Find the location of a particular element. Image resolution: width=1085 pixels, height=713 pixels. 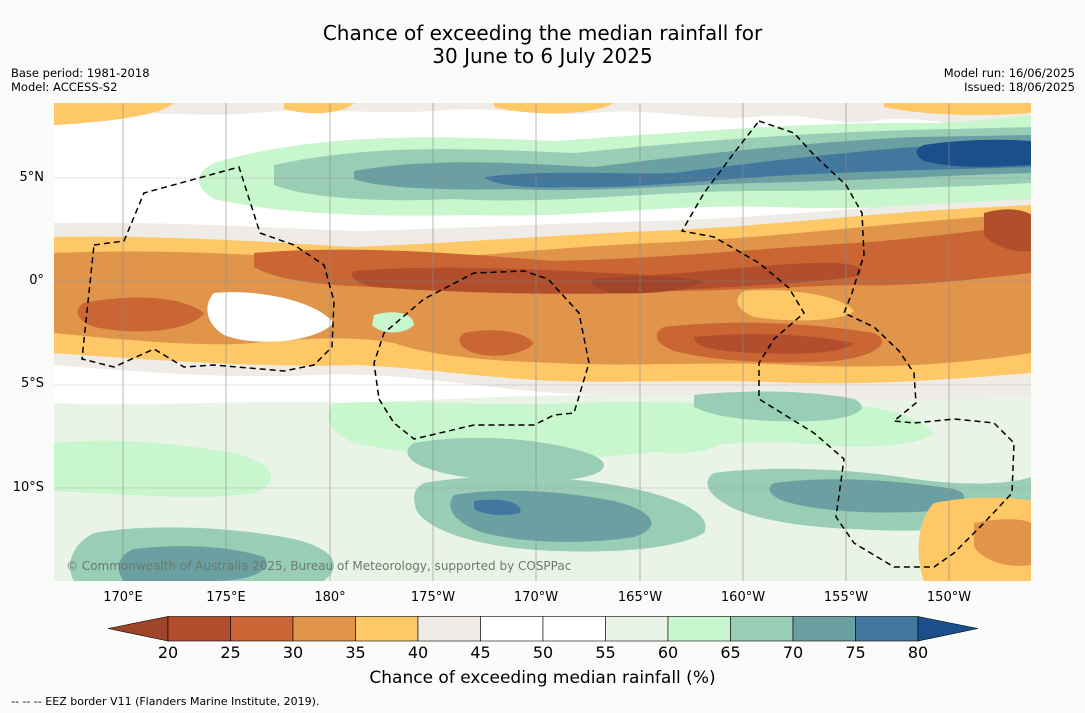

colorbar-tick-label: 40 is located at coordinates (418, 652).